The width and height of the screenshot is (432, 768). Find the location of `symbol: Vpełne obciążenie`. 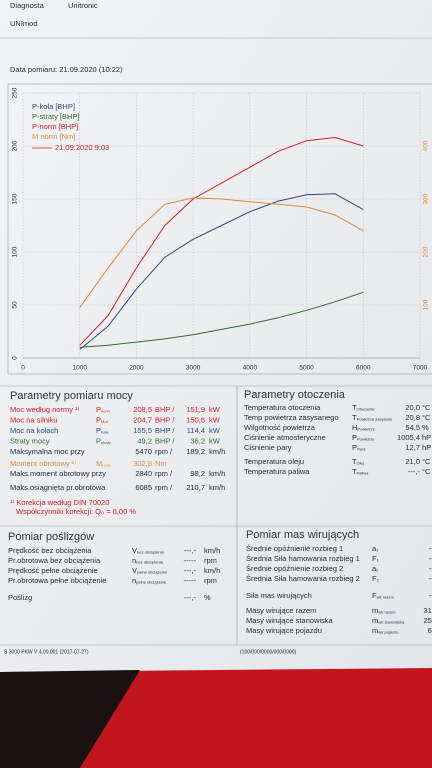

symbol: Vpełne obciążenie is located at coordinates (150, 570).